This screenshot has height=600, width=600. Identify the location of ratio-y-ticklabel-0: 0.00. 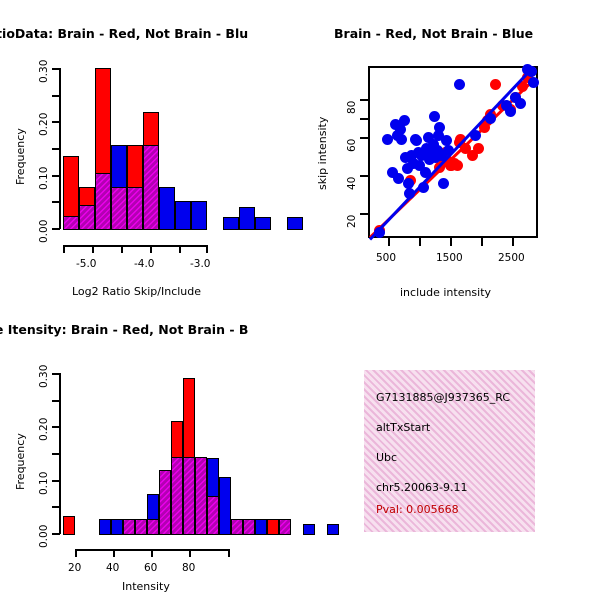
(44, 231).